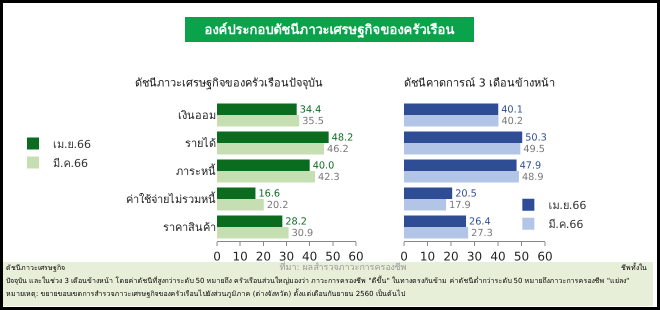  What do you see at coordinates (323, 166) in the screenshot?
I see `data-label: 40.0` at bounding box center [323, 166].